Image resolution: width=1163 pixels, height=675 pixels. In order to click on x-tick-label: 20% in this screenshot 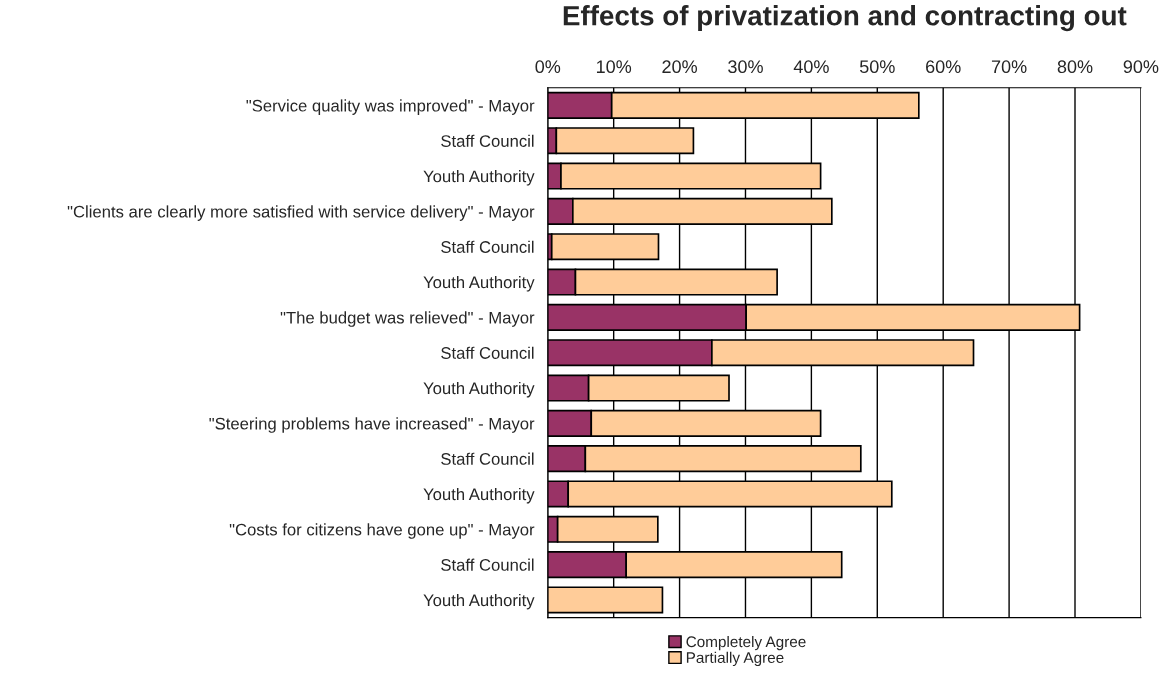, I will do `click(680, 67)`.